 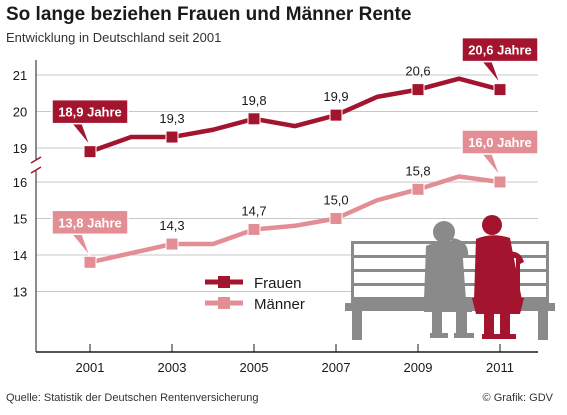 I want to click on x-tick-label: 2011, so click(x=500, y=367).